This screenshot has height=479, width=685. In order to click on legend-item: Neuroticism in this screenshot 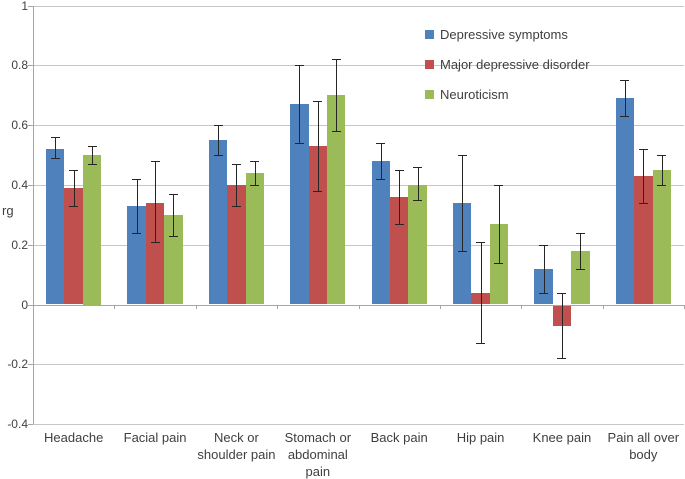, I will do `click(507, 101)`.